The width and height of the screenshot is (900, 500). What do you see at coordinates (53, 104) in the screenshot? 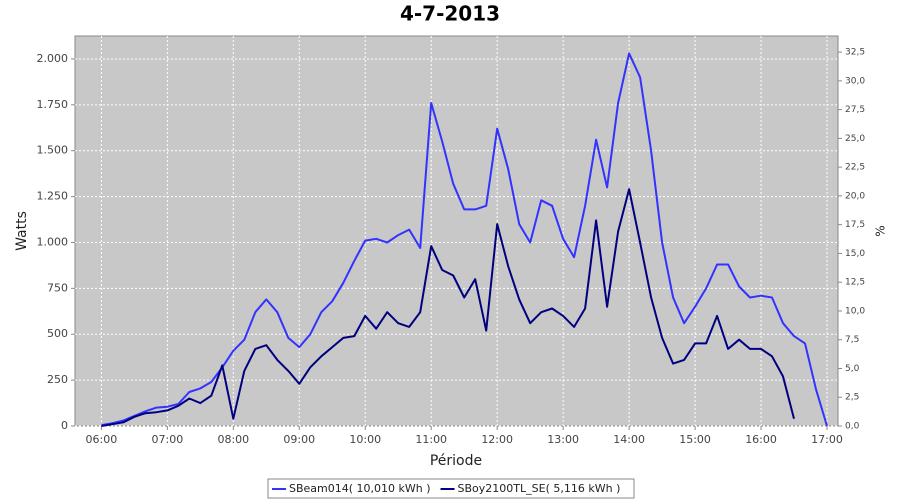
I see `y-tick-label: 1.750` at bounding box center [53, 104].